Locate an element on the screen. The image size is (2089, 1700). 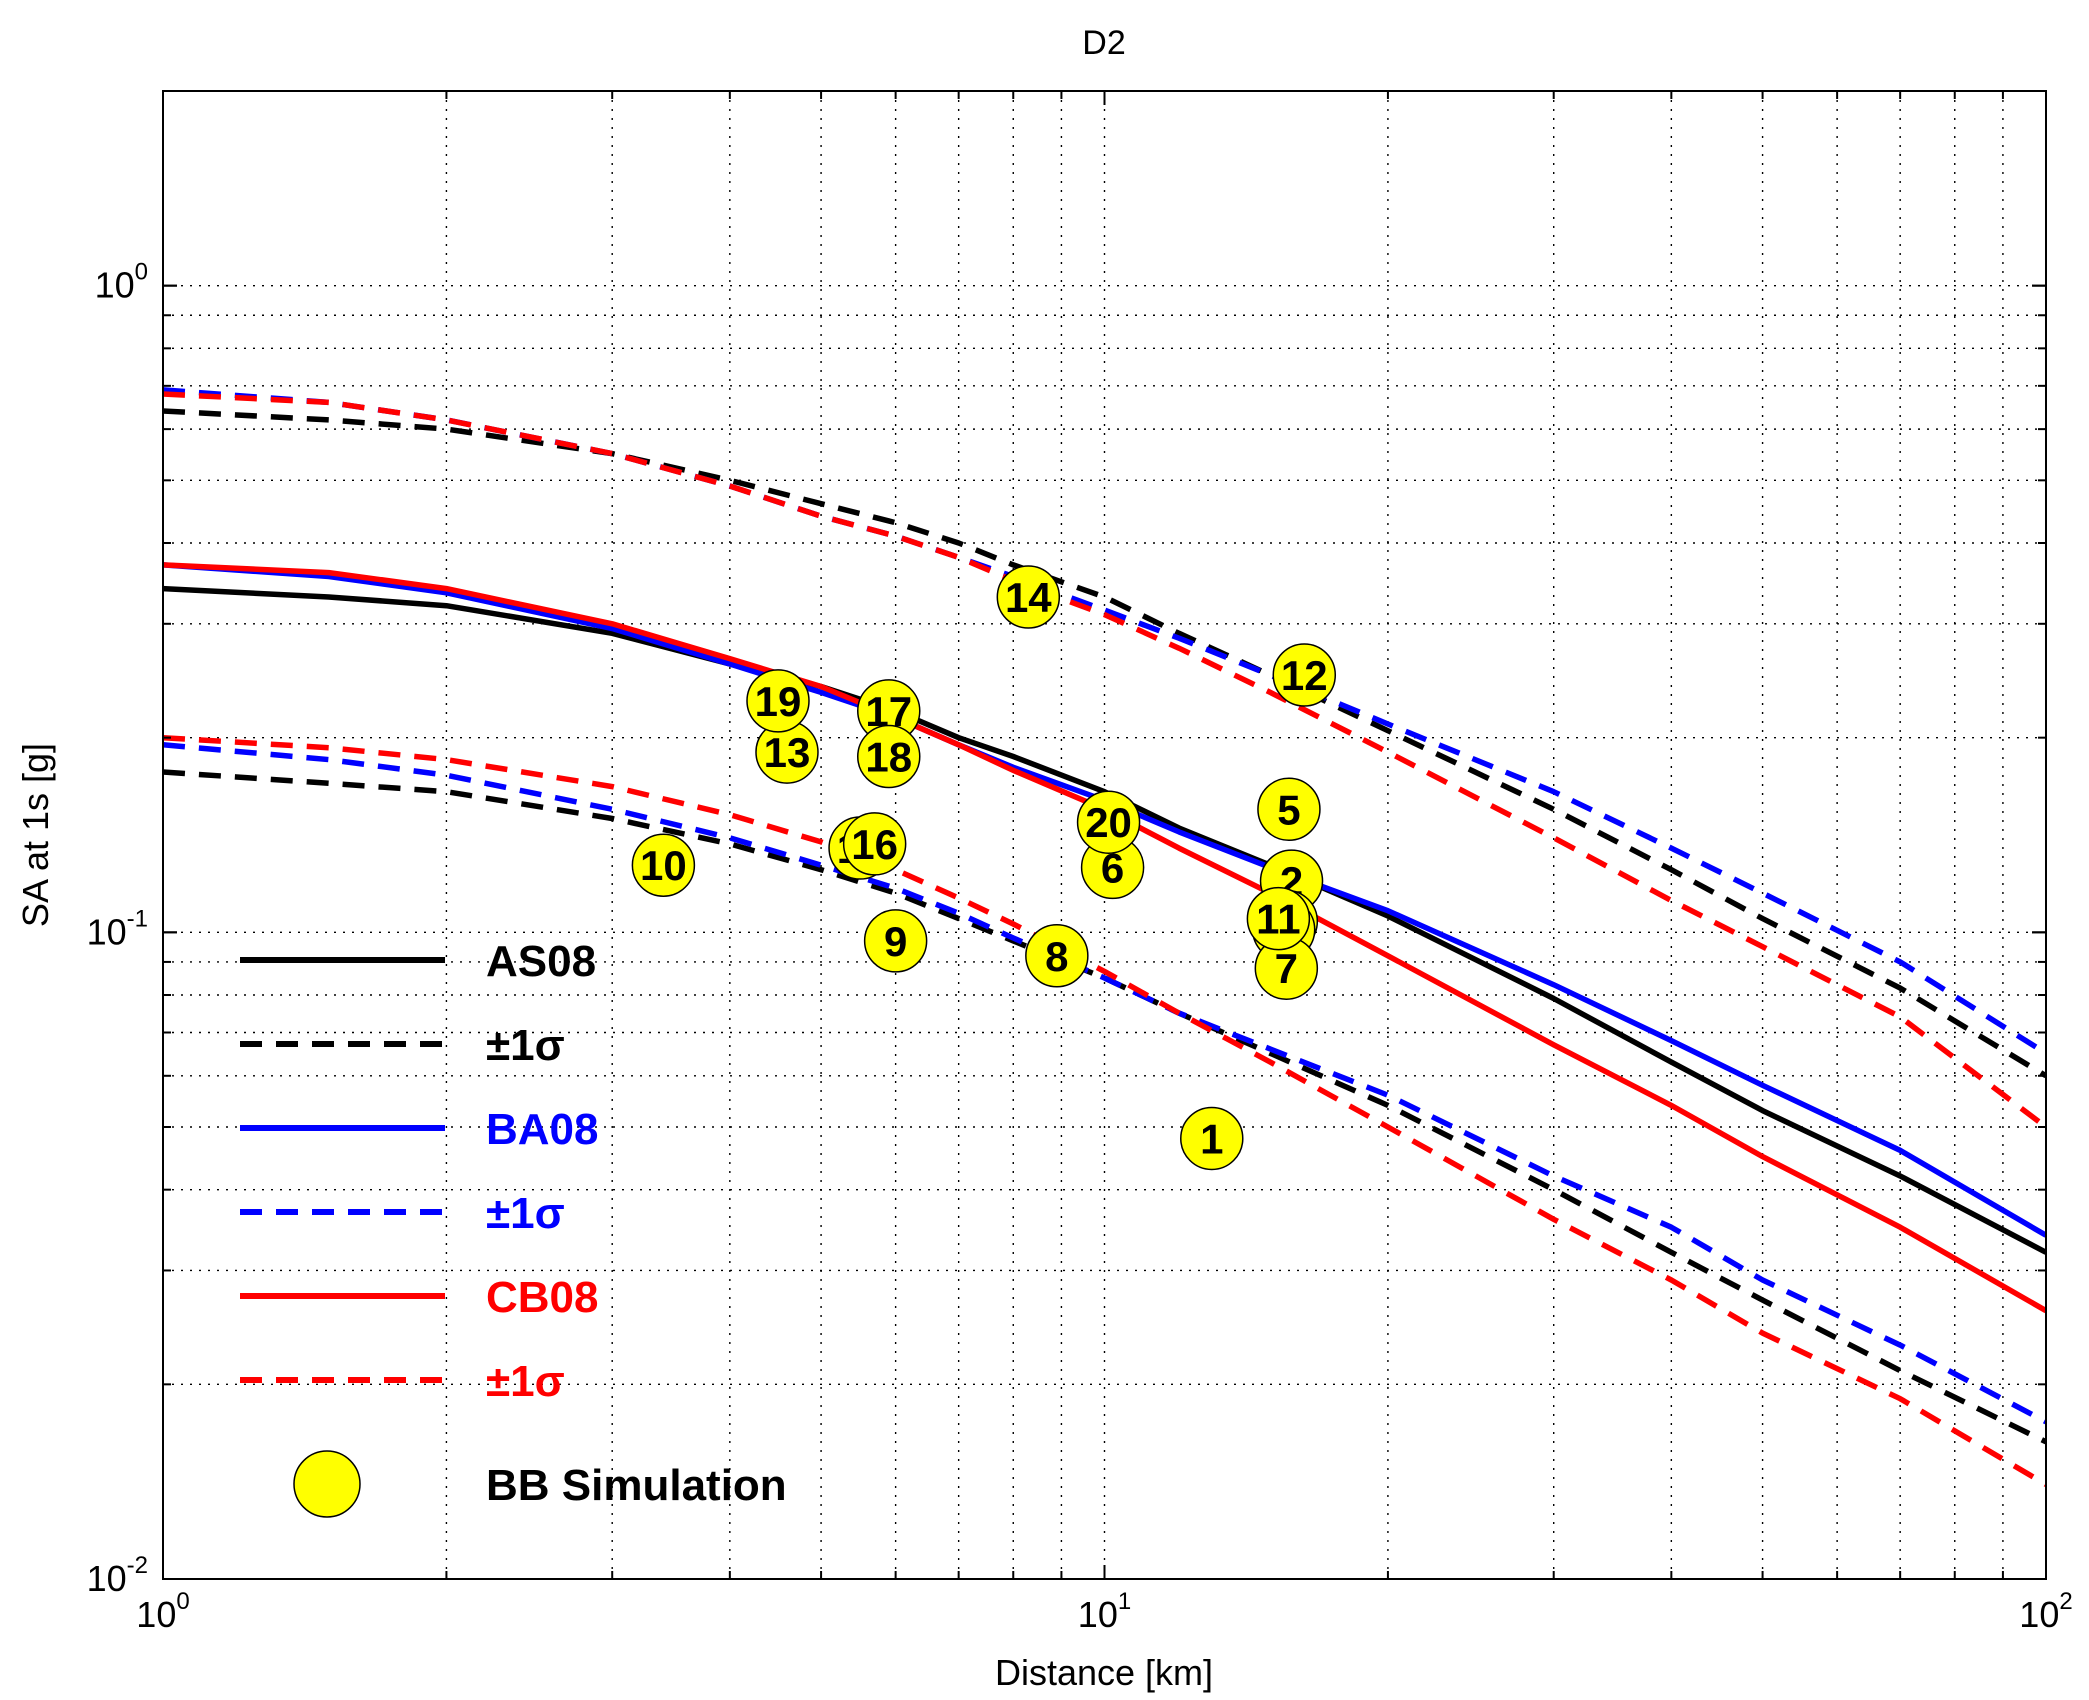
point-label: 7 is located at coordinates (1286, 968).